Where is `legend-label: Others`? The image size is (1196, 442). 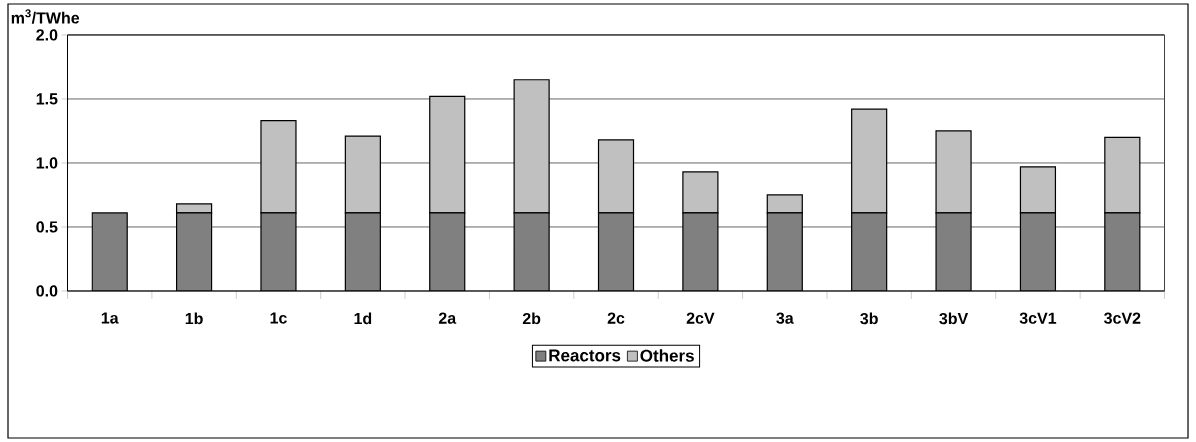
legend-label: Others is located at coordinates (667, 355).